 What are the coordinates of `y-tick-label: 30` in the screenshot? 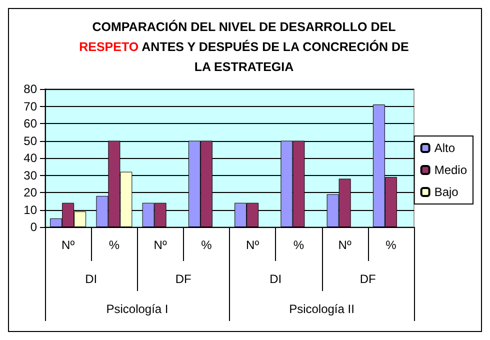 It's located at (31, 175).